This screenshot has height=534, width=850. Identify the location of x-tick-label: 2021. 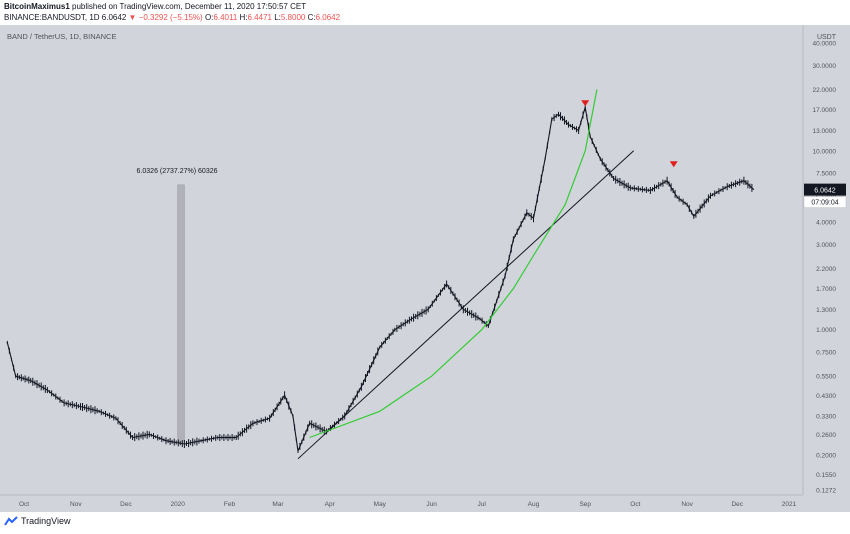
(789, 504).